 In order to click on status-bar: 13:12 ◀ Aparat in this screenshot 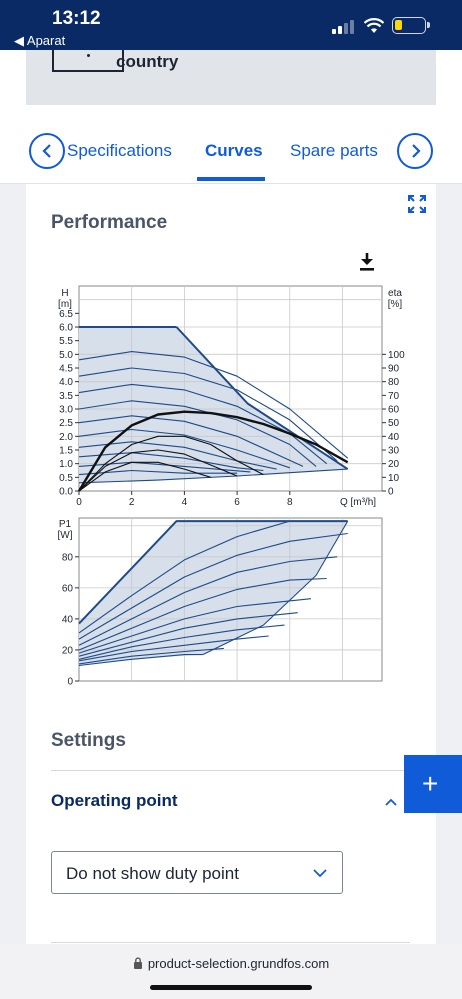, I will do `click(231, 25)`.